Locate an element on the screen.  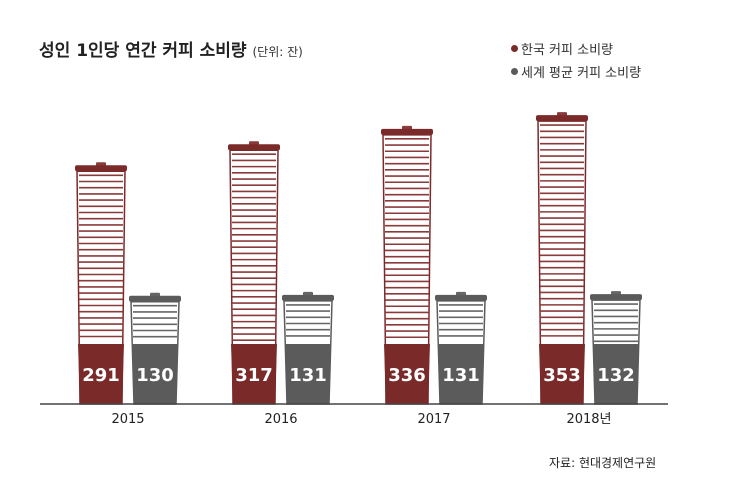
world-cup-1: 131 is located at coordinates (308, 348).